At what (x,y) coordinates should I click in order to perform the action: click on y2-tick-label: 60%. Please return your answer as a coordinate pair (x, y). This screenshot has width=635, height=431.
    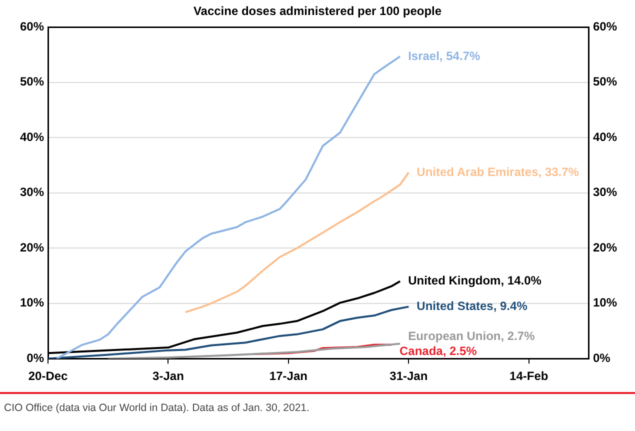
    Looking at the image, I should click on (605, 27).